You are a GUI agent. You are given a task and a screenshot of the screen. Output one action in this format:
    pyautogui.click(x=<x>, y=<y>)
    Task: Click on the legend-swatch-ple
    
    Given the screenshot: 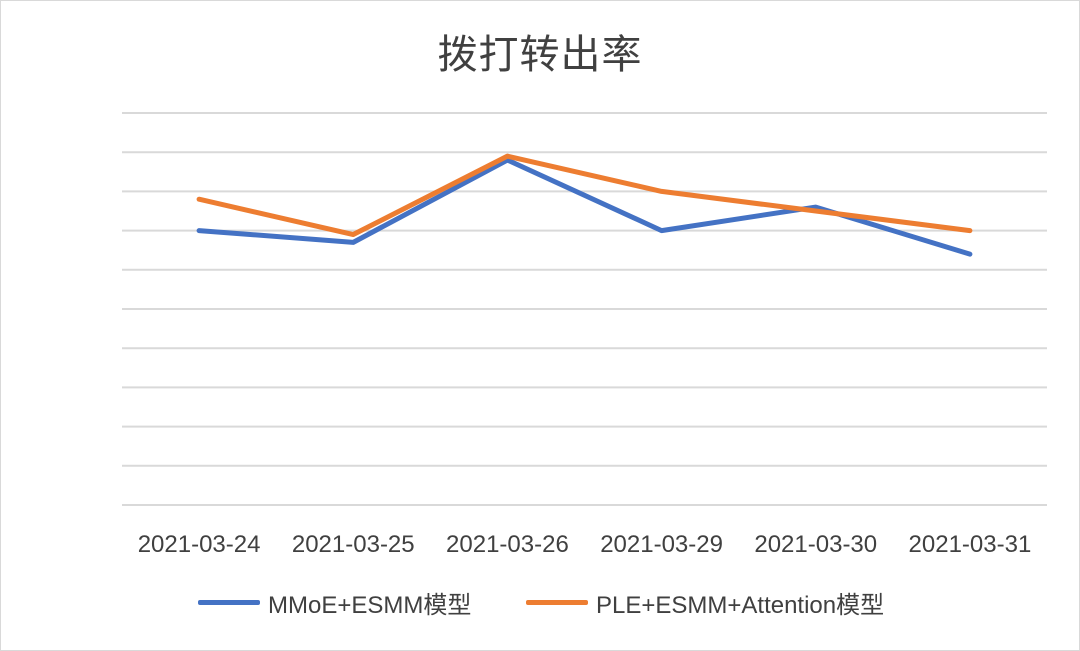 What is the action you would take?
    pyautogui.click(x=557, y=602)
    